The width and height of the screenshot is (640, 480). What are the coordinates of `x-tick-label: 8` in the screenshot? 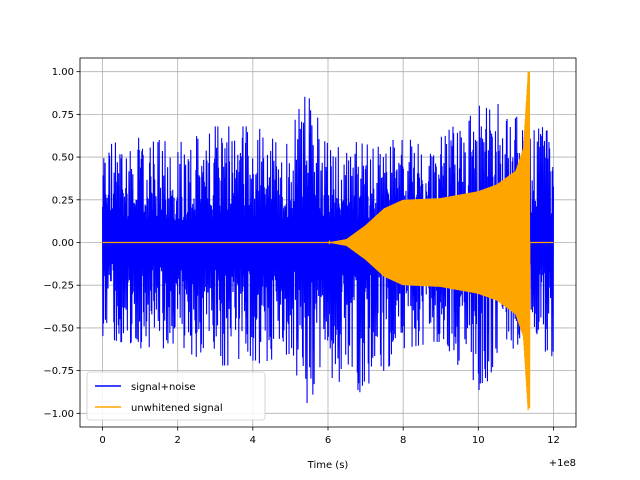 It's located at (403, 440).